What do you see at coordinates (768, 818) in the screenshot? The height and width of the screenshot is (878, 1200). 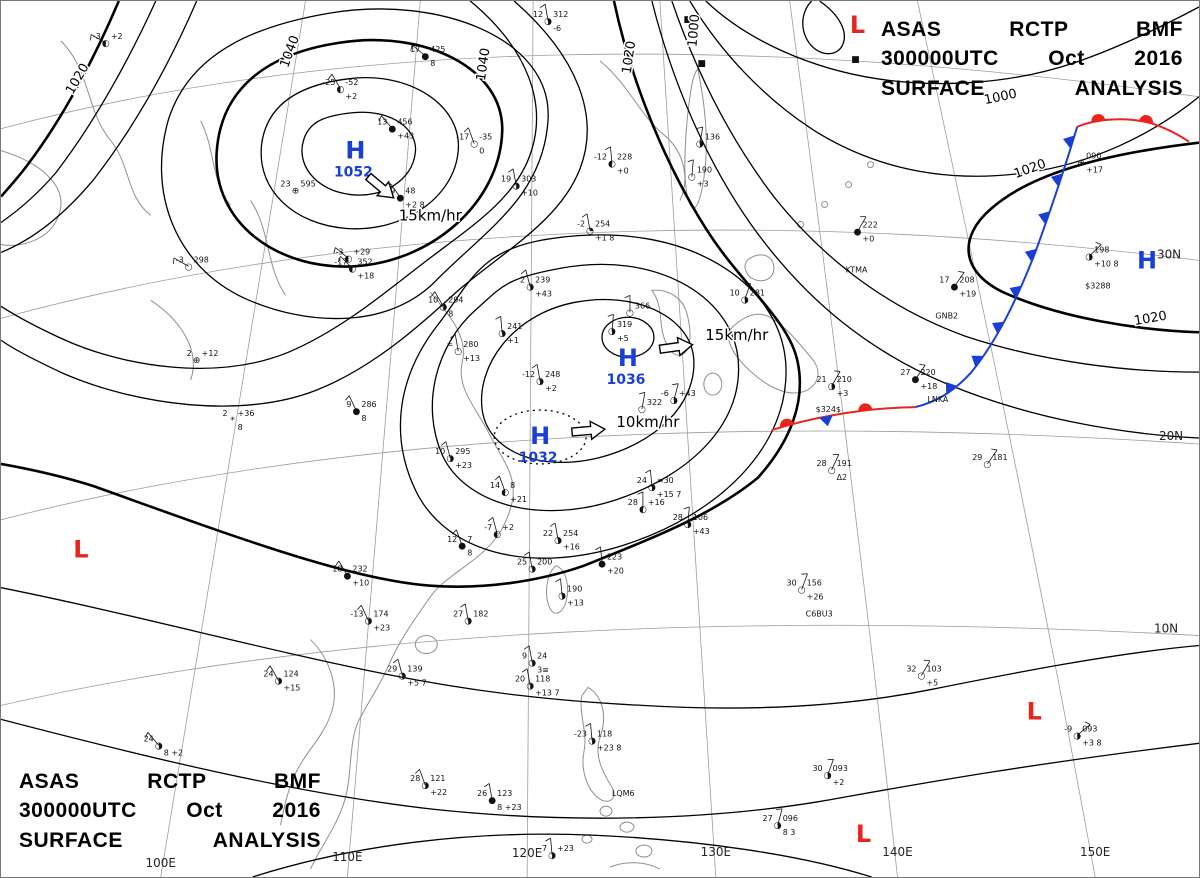 I see `station-value-left: 27` at bounding box center [768, 818].